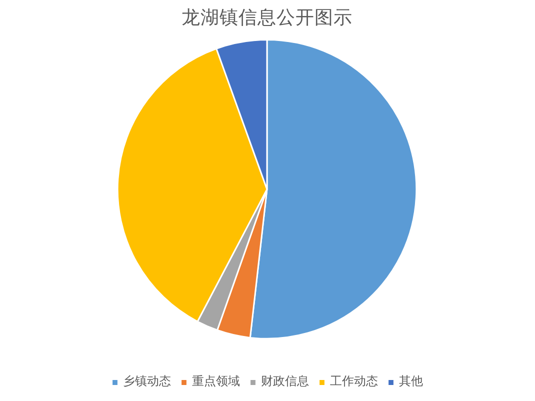  What do you see at coordinates (285, 381) in the screenshot?
I see `legend-label: 财政信息` at bounding box center [285, 381].